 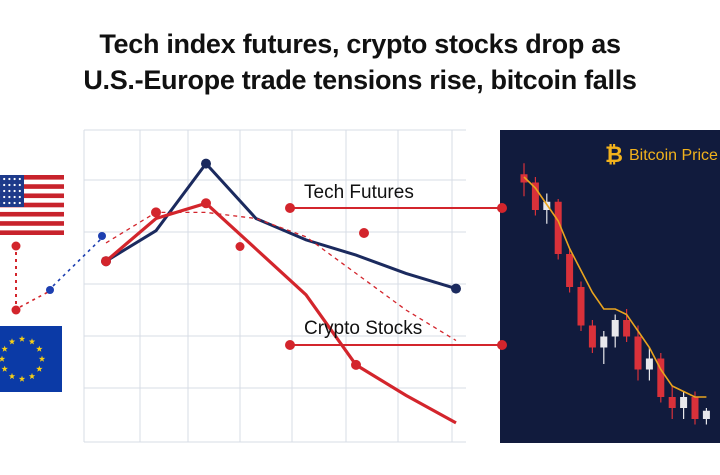 What do you see at coordinates (615, 287) in the screenshot?
I see `bitcoin-price-line` at bounding box center [615, 287].